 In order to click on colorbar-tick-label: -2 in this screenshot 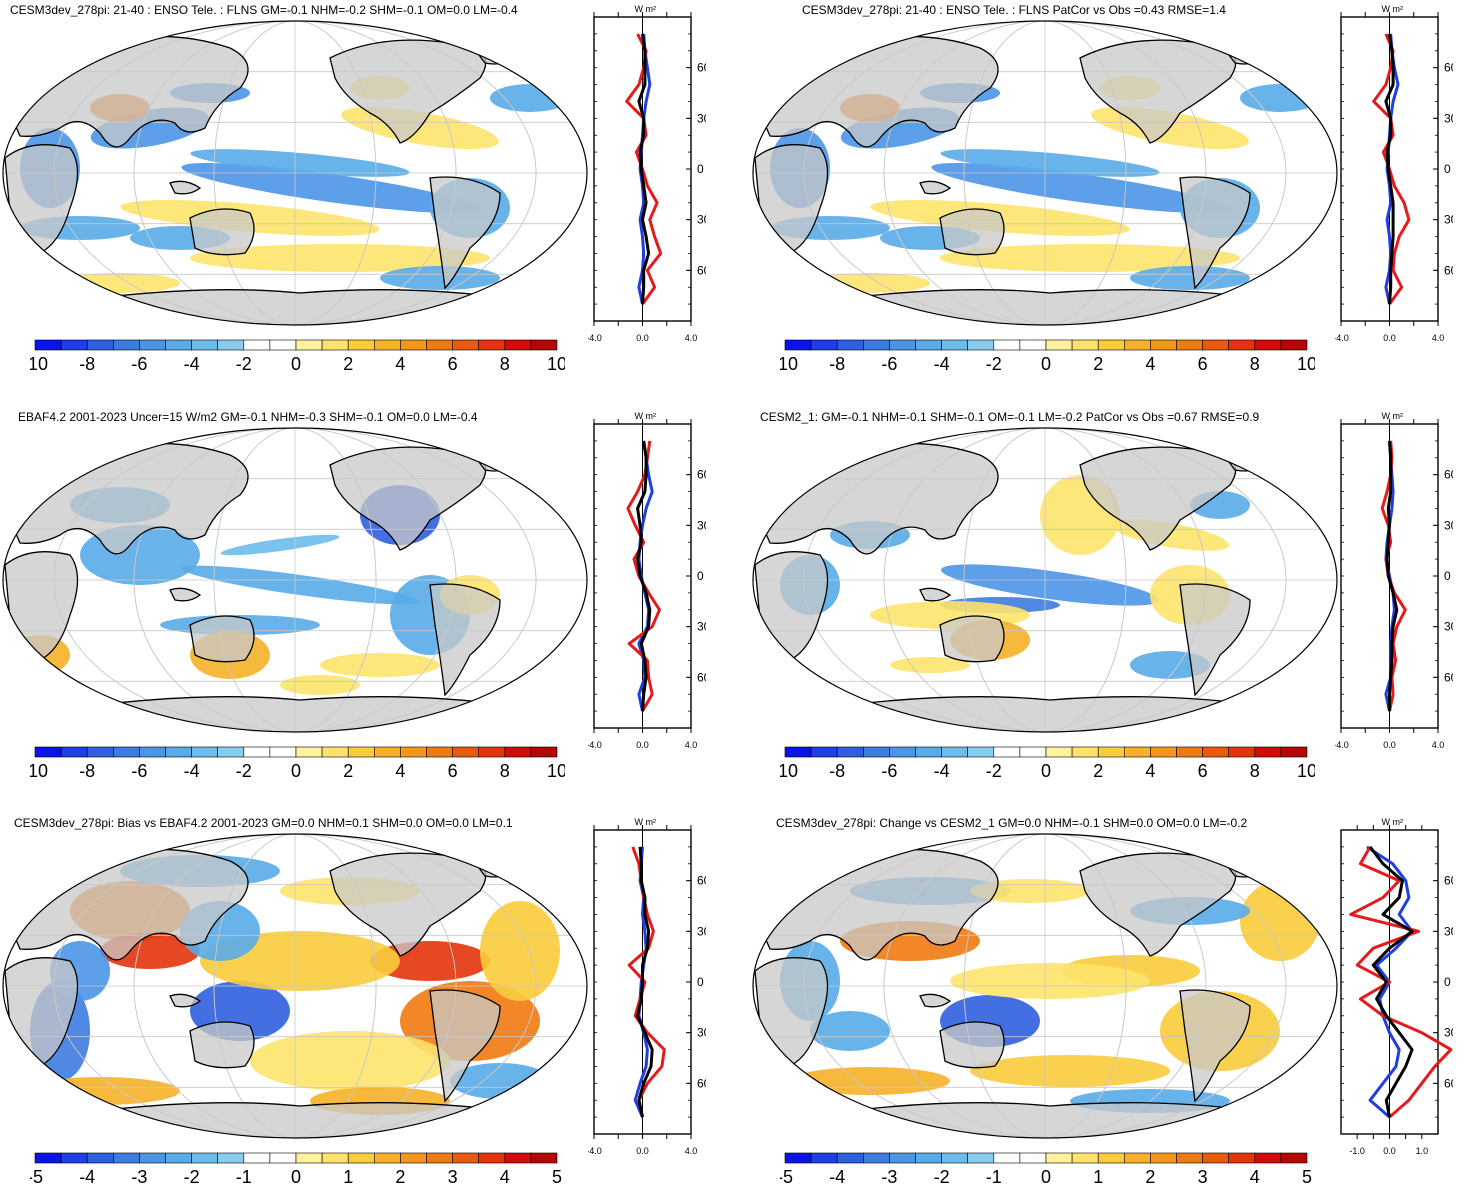, I will do `click(244, 771)`.